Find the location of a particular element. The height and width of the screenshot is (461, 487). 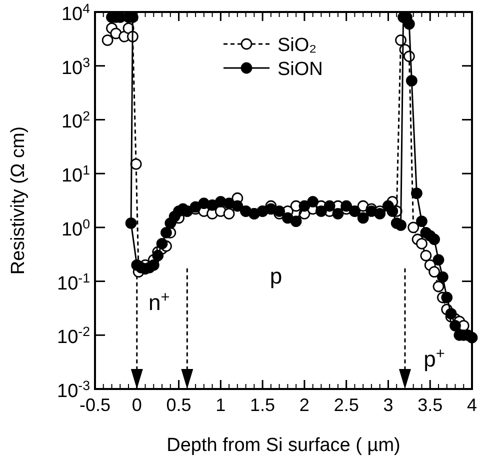

annotation: p$^{+}$ is located at coordinates (434, 358).